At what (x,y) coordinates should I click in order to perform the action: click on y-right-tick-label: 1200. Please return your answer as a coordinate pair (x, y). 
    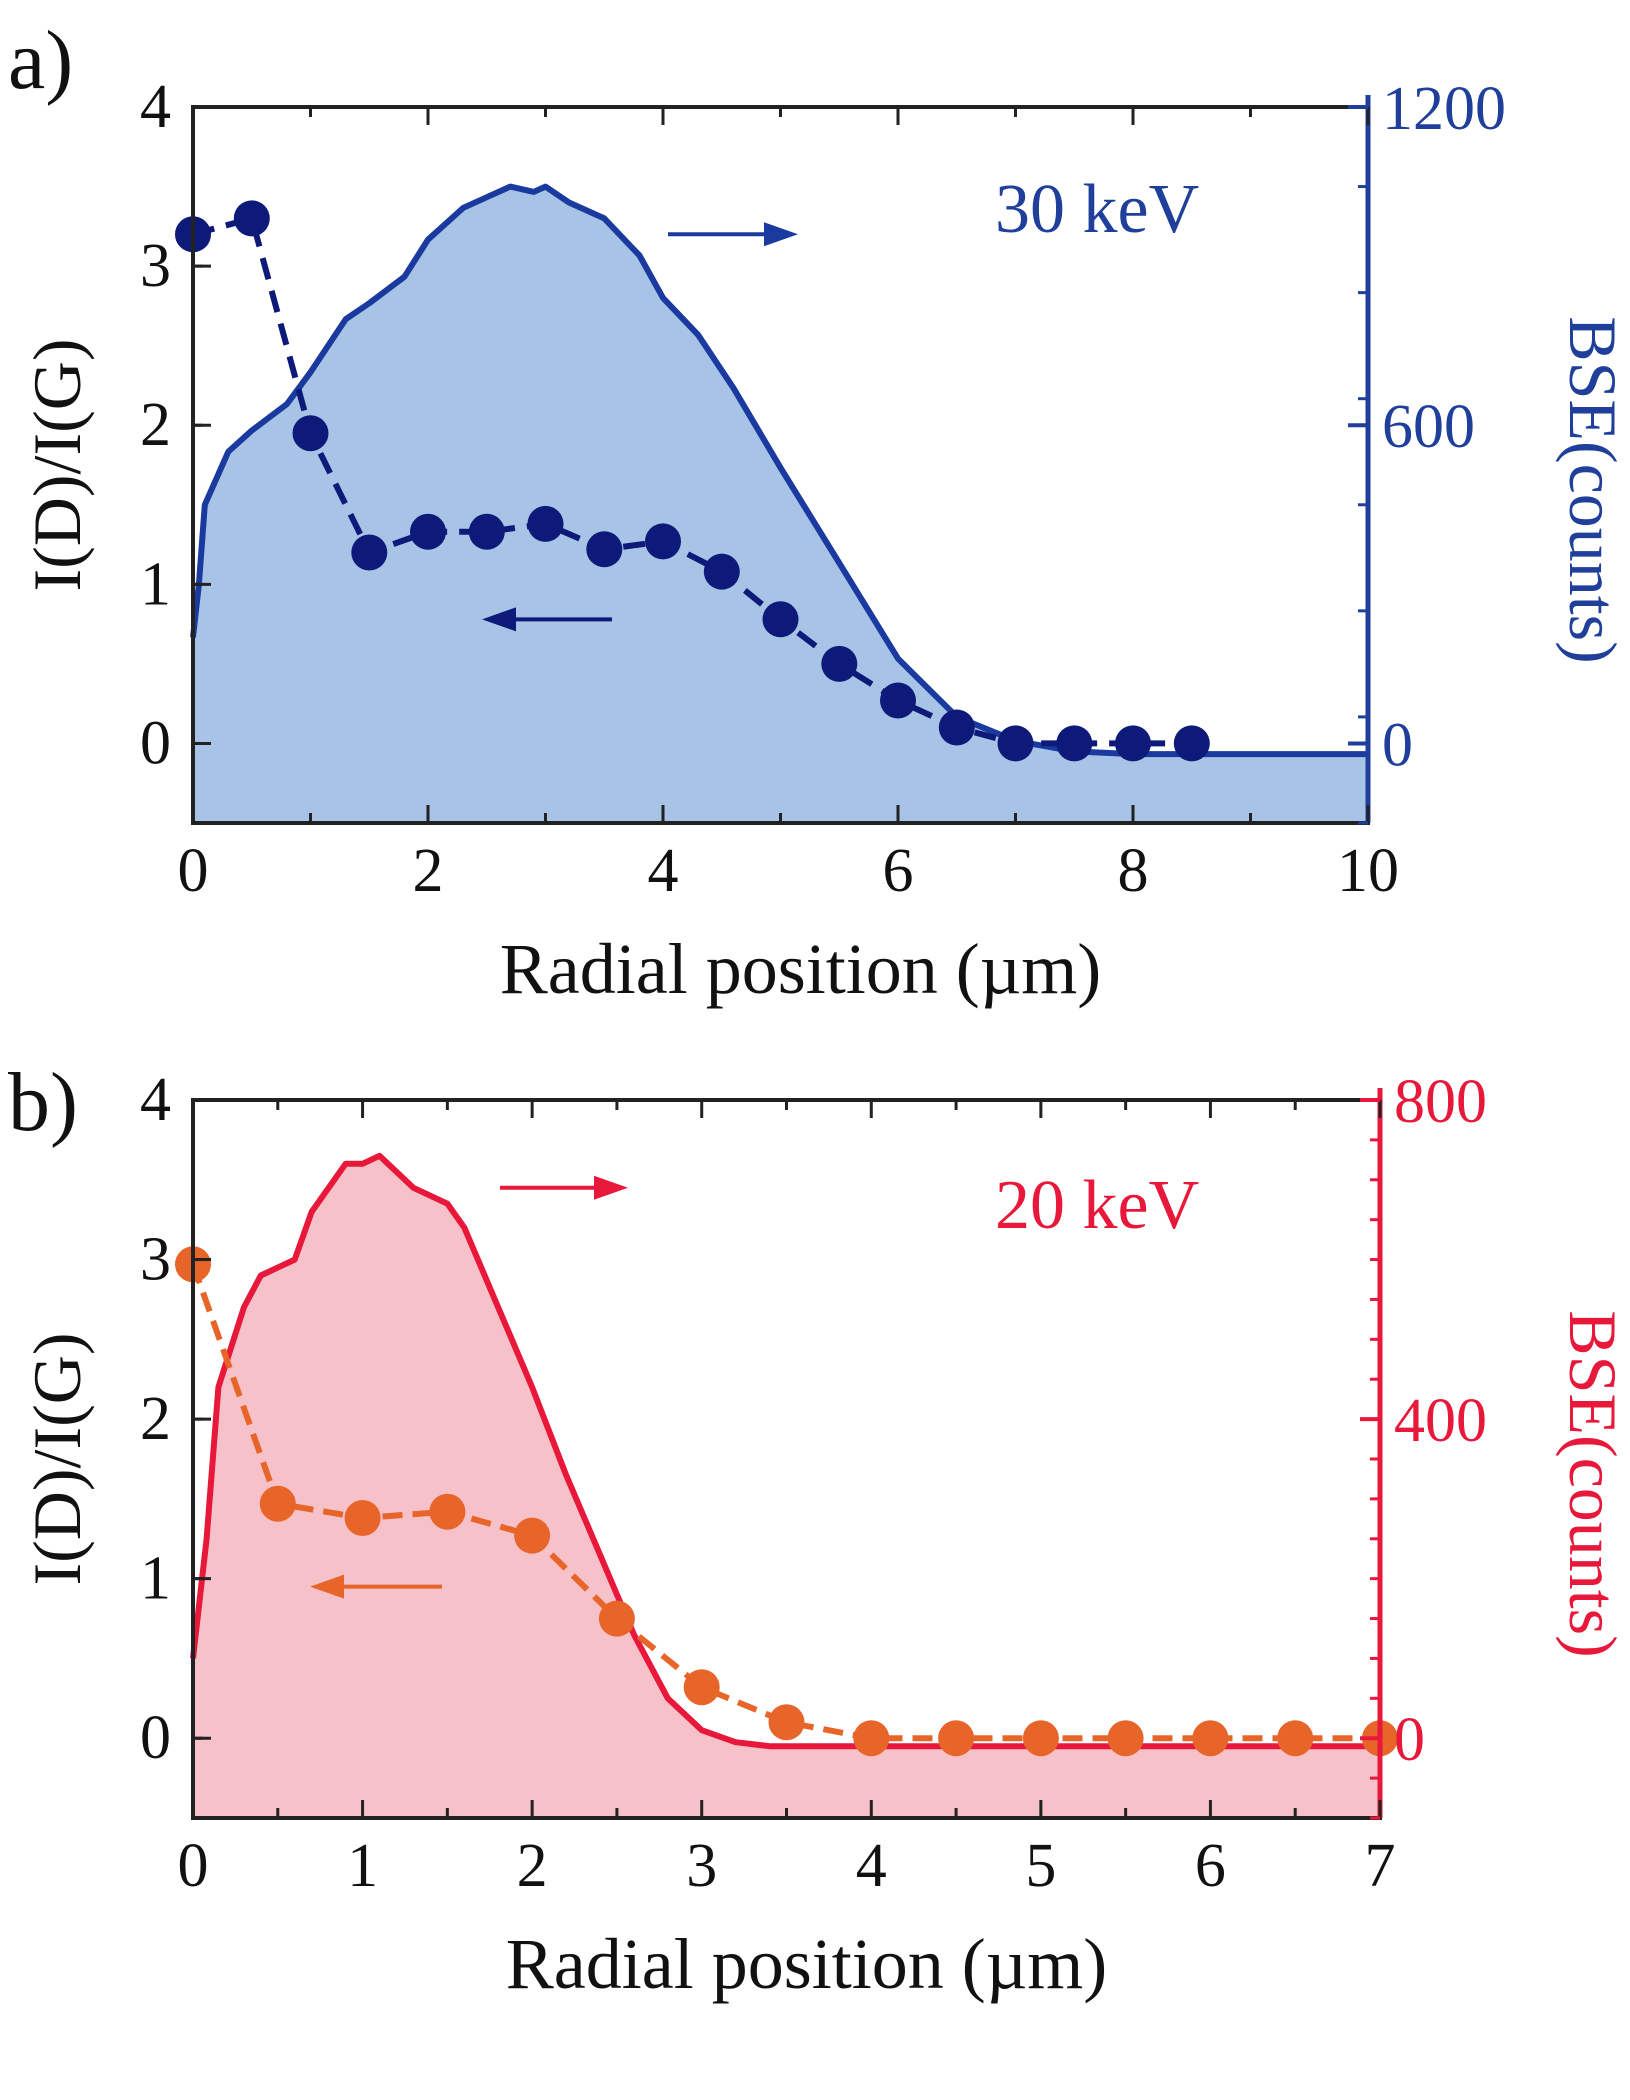
    Looking at the image, I should click on (1444, 109).